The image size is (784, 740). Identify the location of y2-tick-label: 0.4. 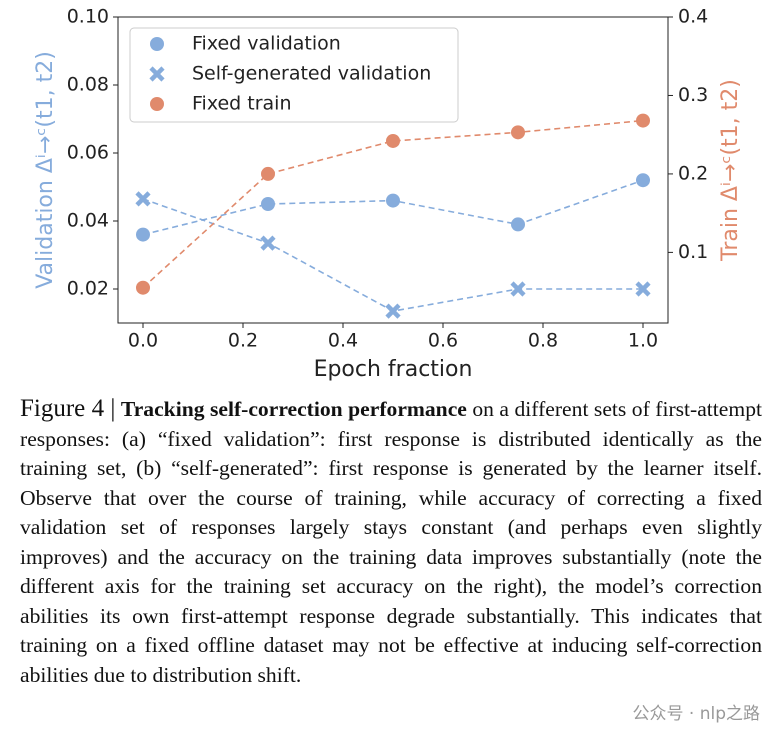
(693, 17).